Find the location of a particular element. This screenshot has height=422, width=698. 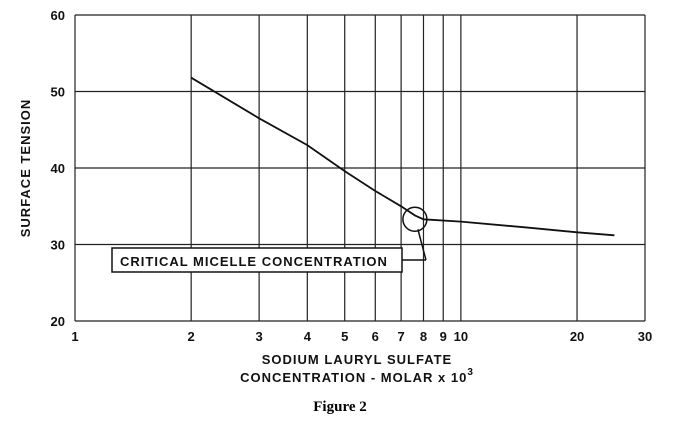

y-tick-label: 60 is located at coordinates (58, 15).